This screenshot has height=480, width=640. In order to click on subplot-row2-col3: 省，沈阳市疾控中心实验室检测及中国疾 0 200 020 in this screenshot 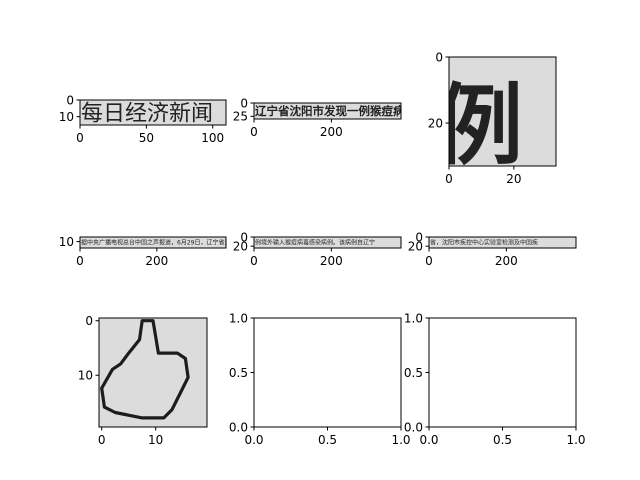, I will do `click(492, 249)`.